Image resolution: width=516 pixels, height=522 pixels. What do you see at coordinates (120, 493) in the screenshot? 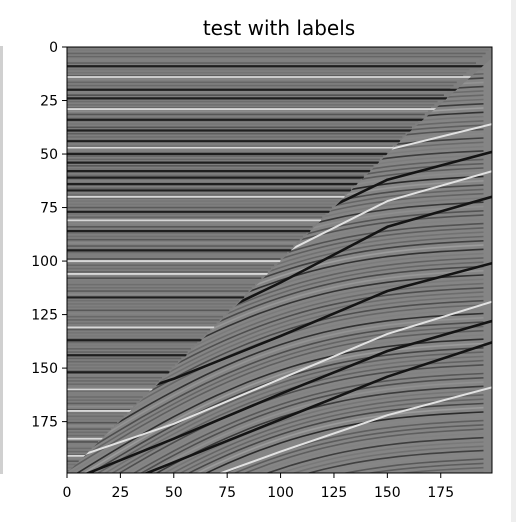
I see `x-tick-label: 25` at bounding box center [120, 493].